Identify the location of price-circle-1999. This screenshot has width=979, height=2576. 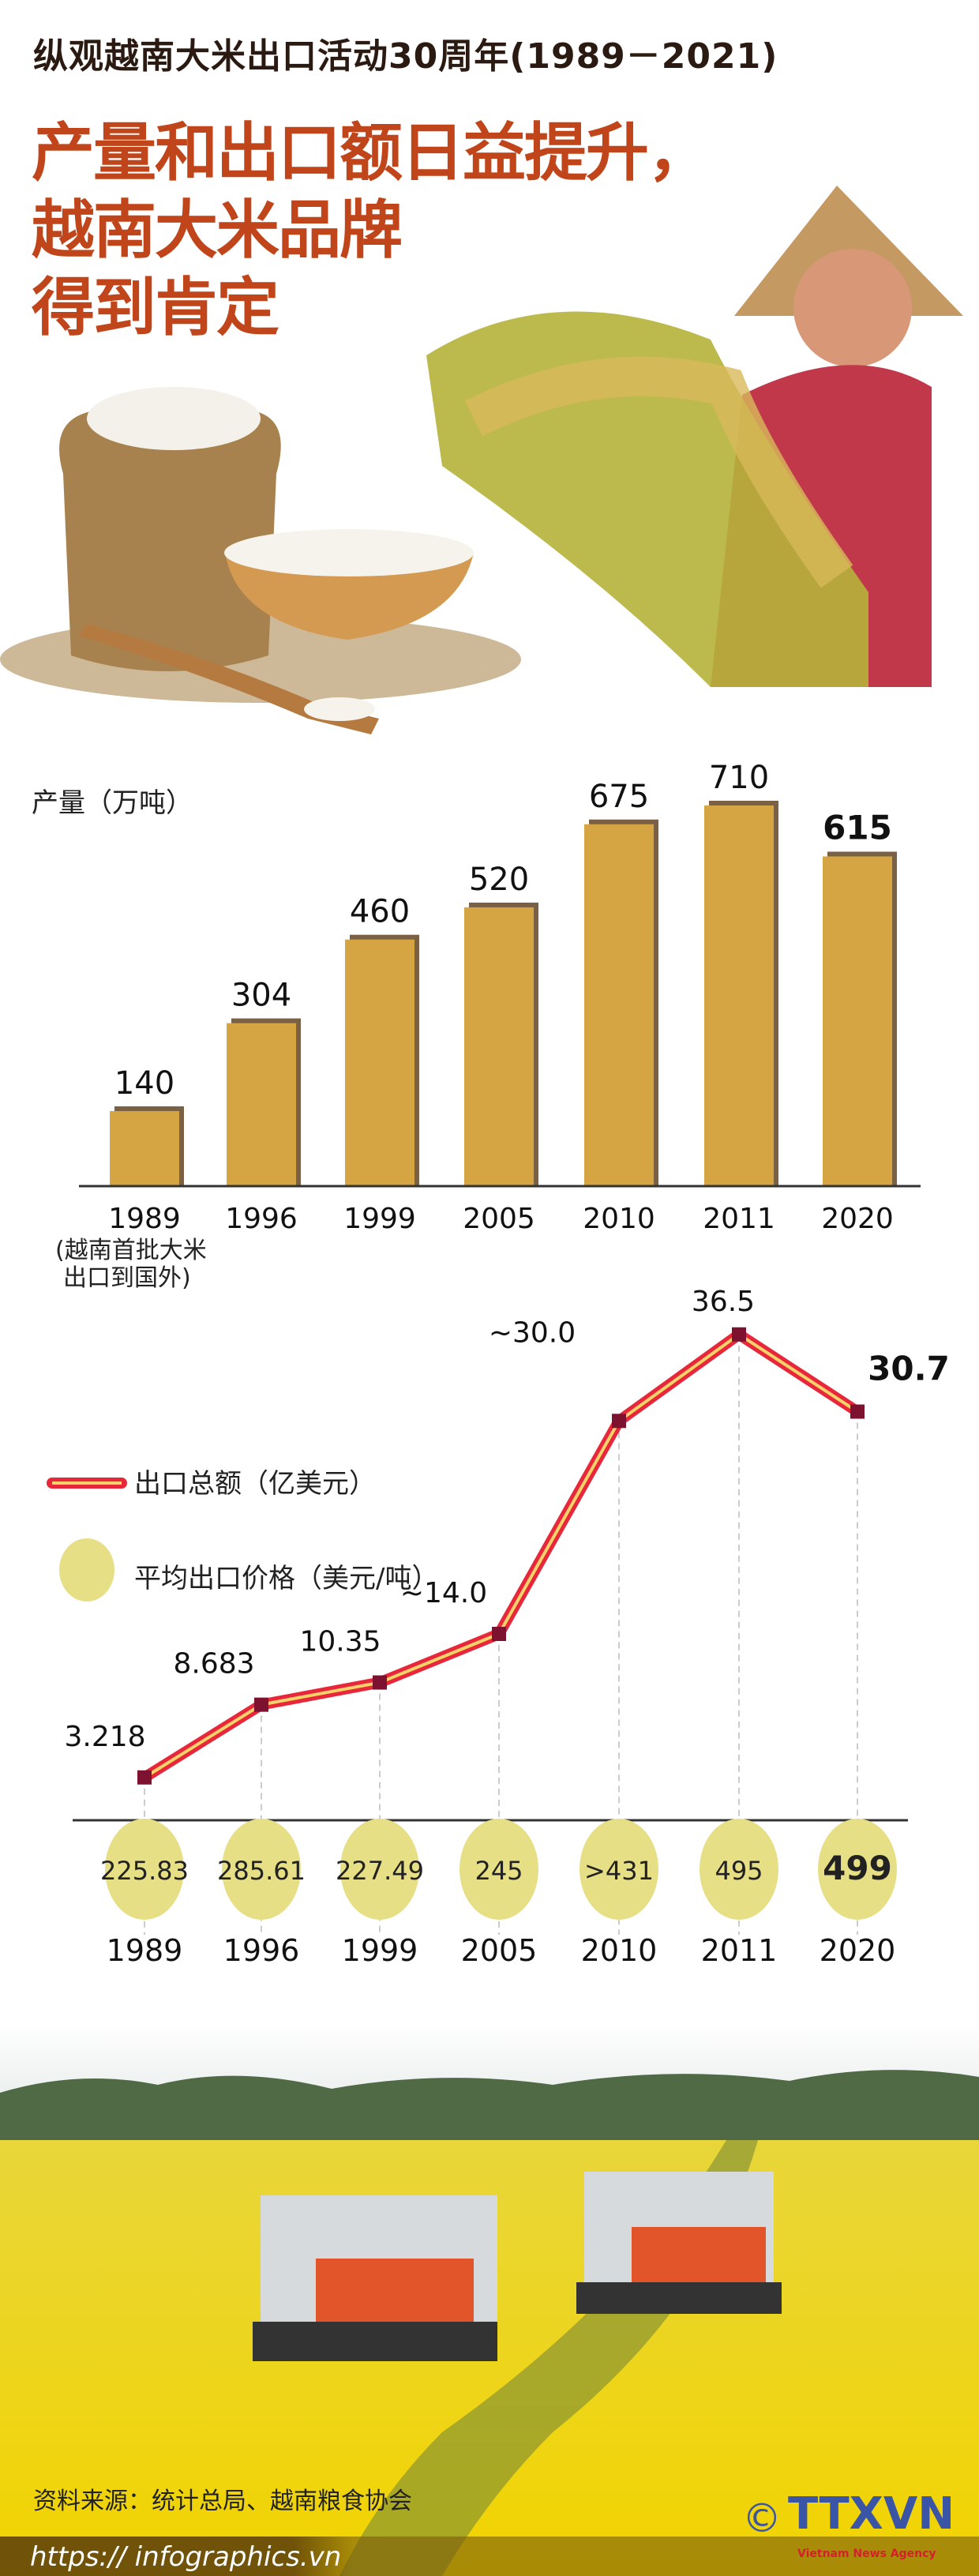
(380, 1869).